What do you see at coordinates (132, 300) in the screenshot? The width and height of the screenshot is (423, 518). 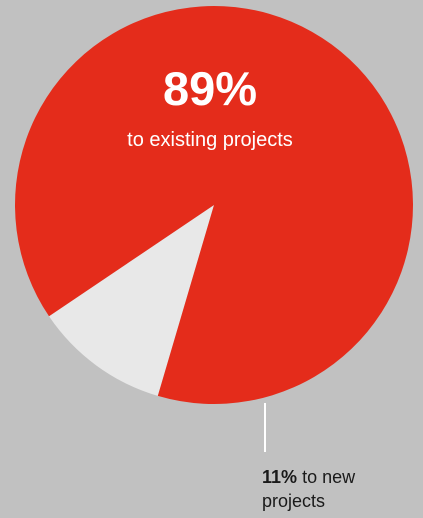 I see `pie-slice-new-projects` at bounding box center [132, 300].